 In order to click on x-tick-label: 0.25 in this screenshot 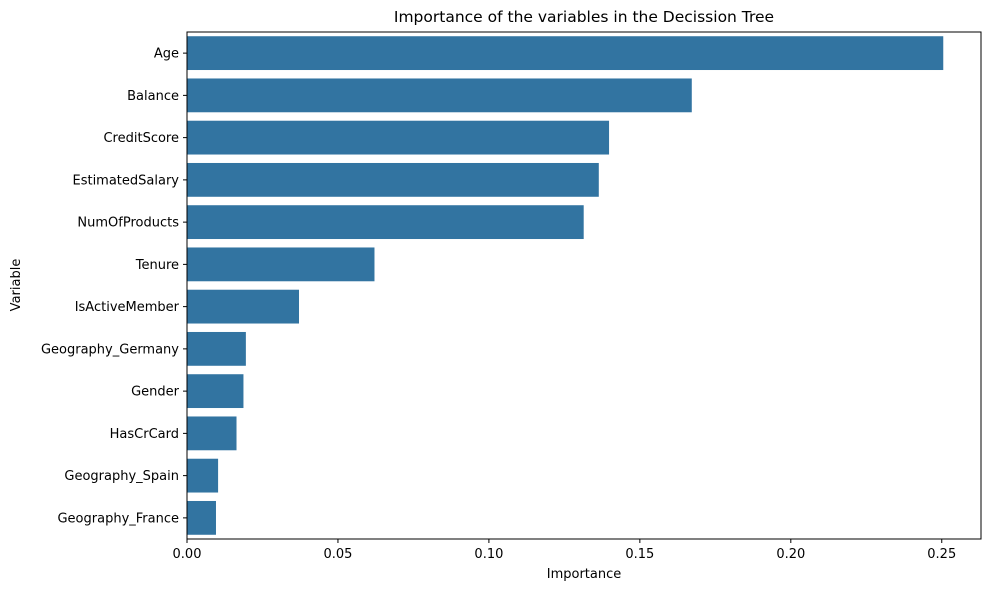, I will do `click(941, 554)`.